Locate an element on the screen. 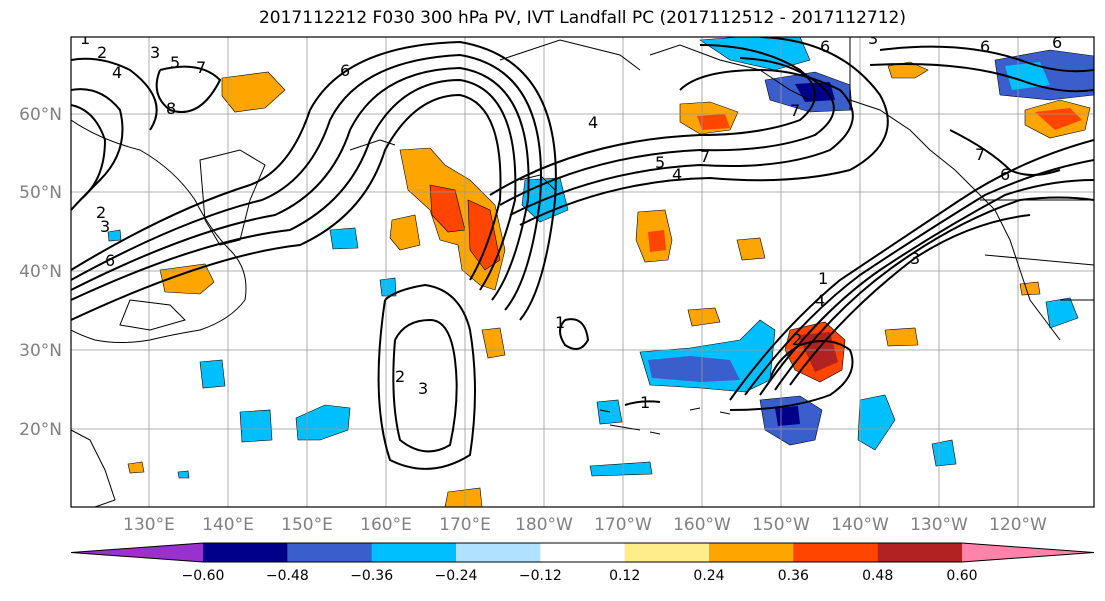 This screenshot has width=1105, height=601. colorbar-extend-low is located at coordinates (137, 552).